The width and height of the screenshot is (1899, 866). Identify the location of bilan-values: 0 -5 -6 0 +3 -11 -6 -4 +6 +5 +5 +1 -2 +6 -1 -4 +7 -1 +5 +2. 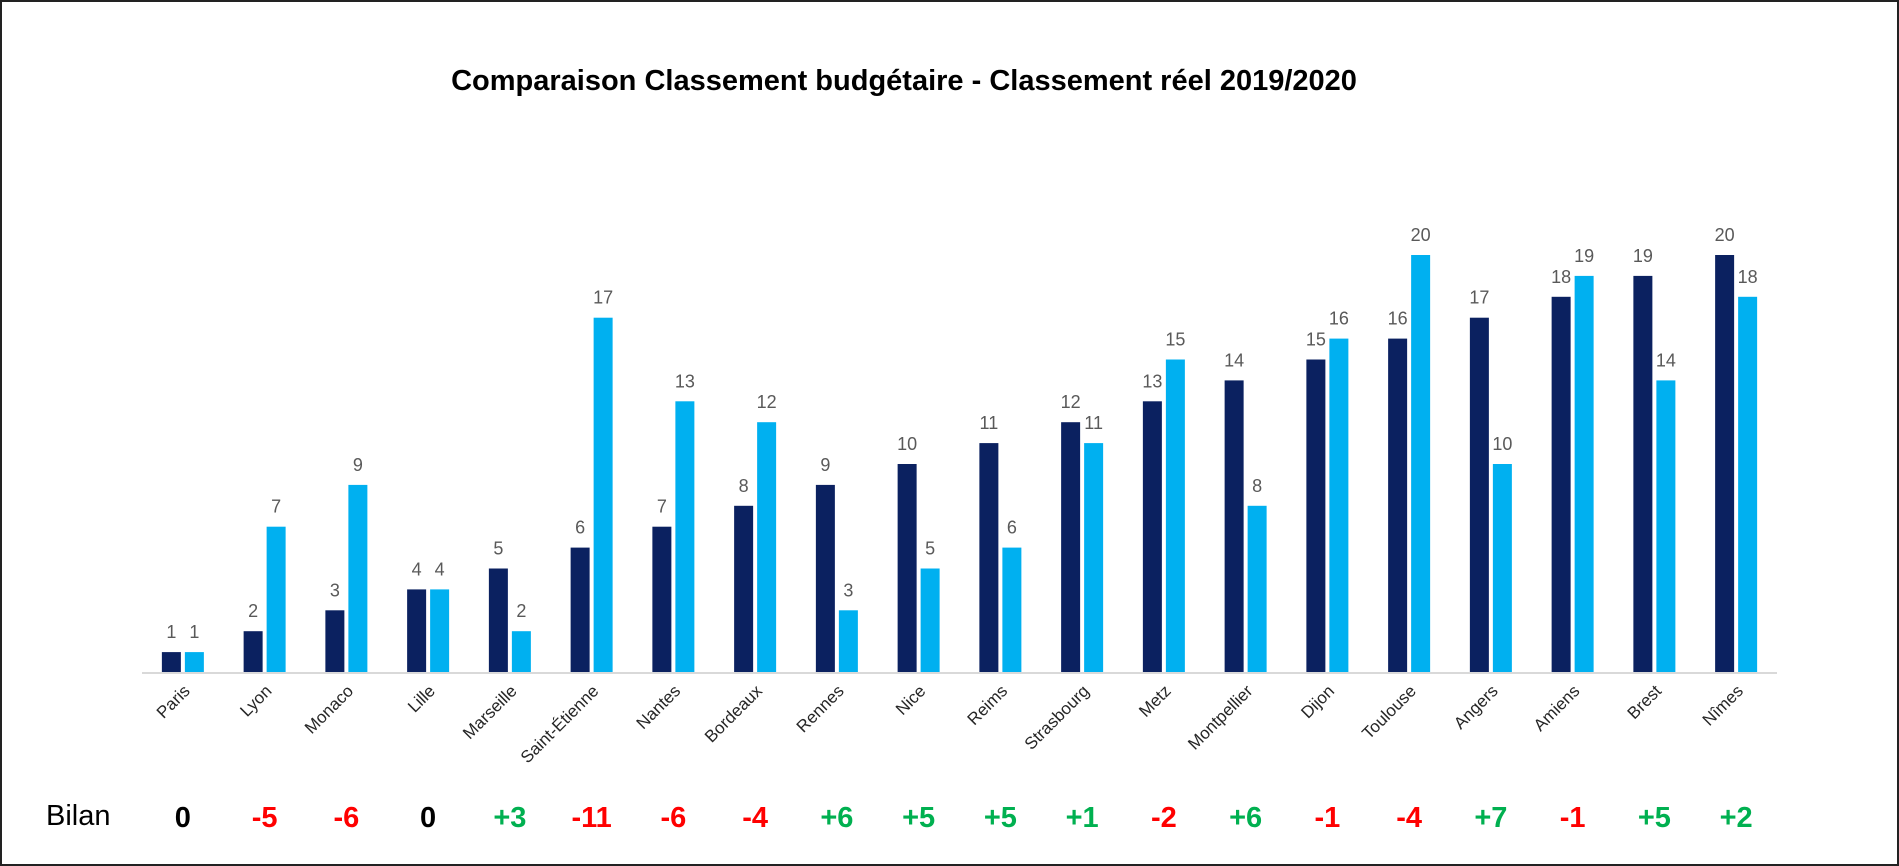
(964, 818).